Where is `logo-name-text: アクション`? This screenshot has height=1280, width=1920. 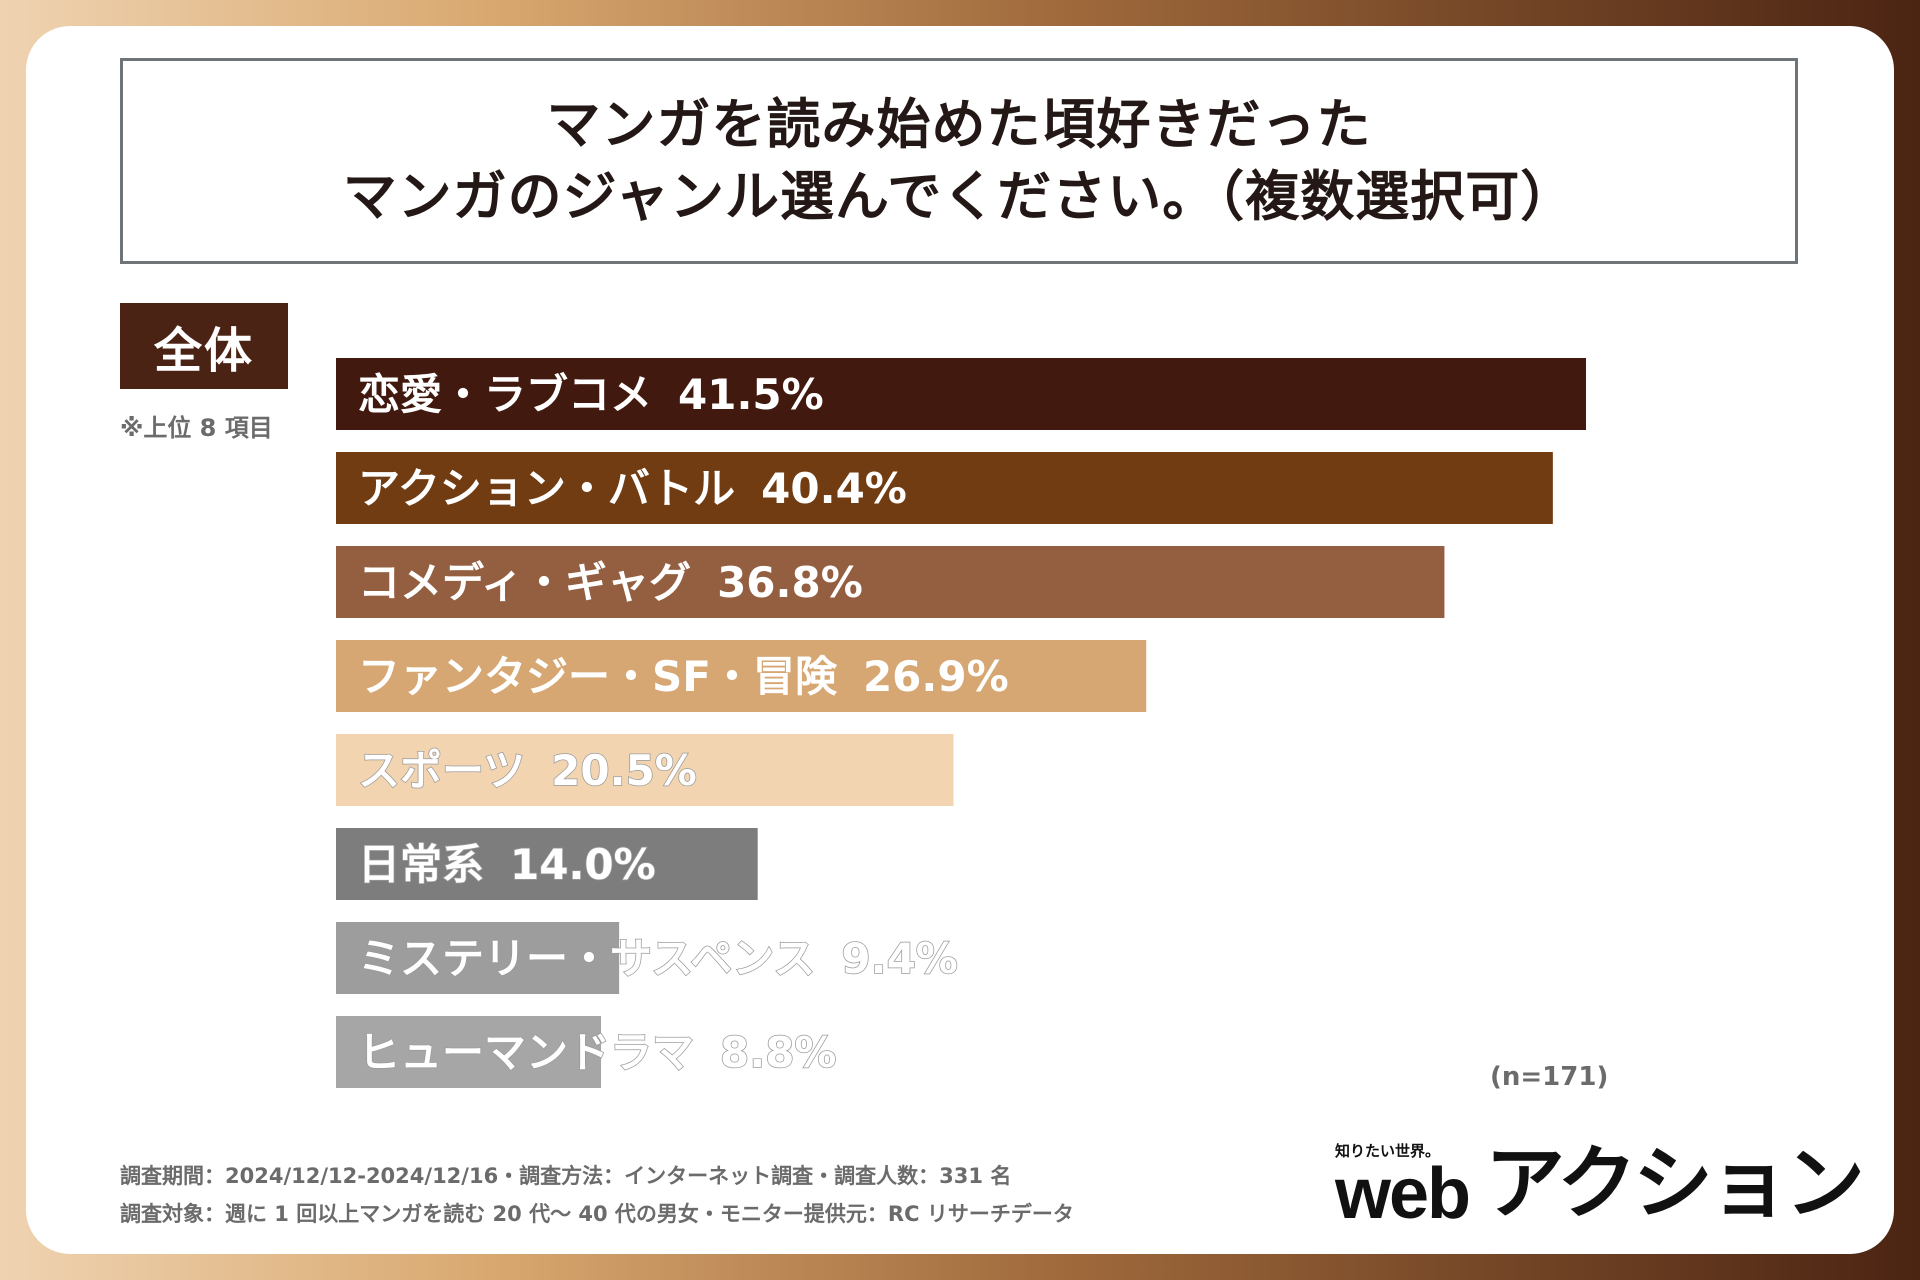 logo-name-text: アクション is located at coordinates (1675, 1183).